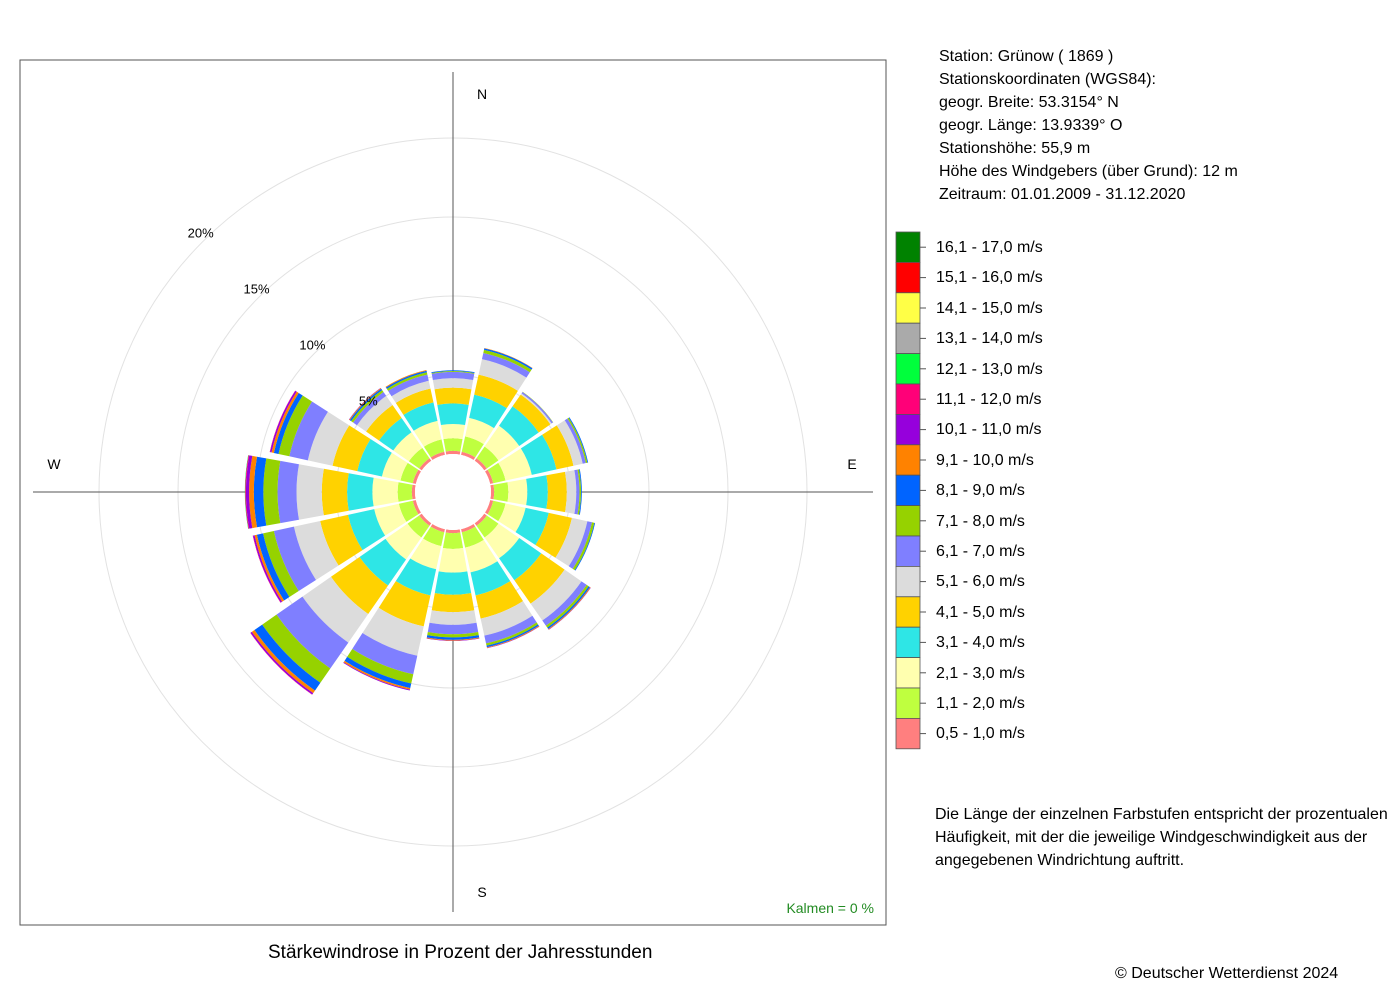 Image resolution: width=1400 pixels, height=1000 pixels. I want to click on station-coordinates-label: Stationskoordinaten (WGS84):, so click(1047, 79).